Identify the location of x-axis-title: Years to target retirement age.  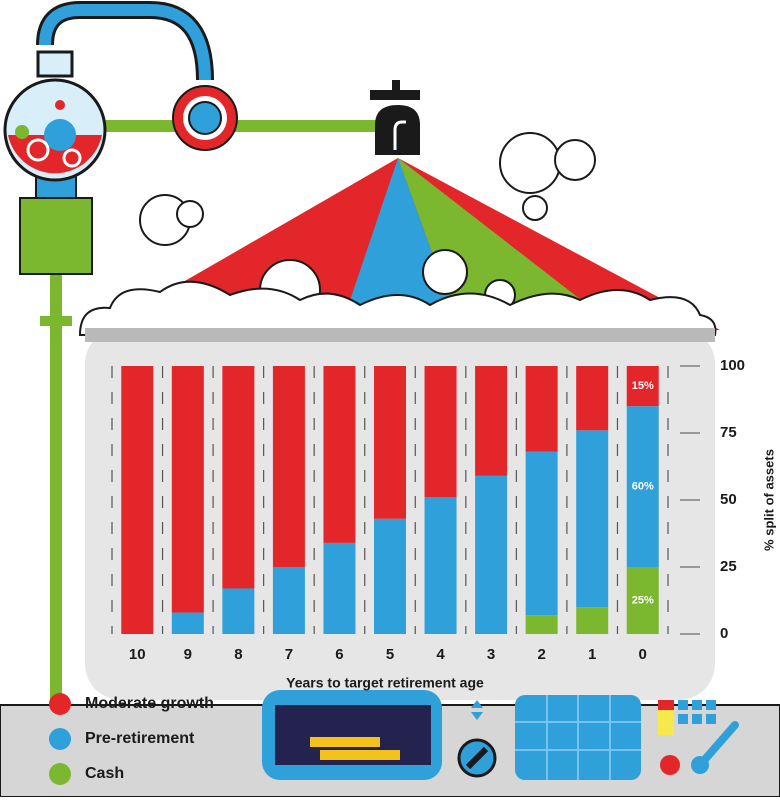
(385, 683).